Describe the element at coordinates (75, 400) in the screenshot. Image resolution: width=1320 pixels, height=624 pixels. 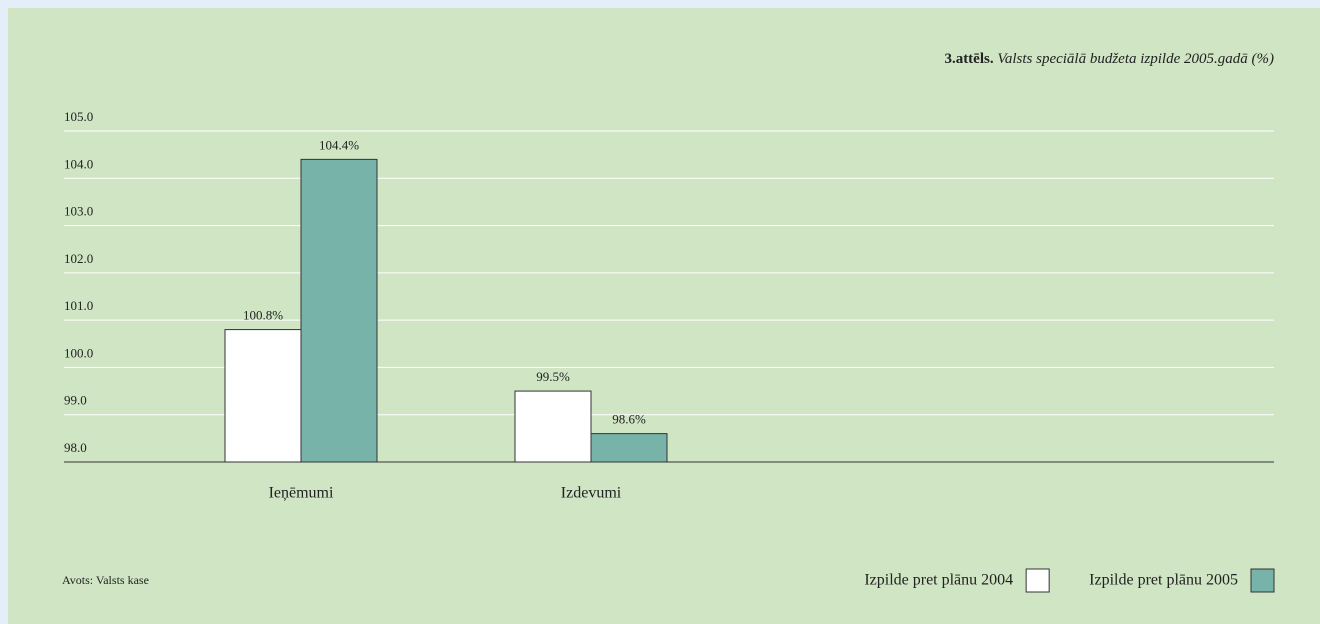
I see `y-tick-label: 99.0` at that location.